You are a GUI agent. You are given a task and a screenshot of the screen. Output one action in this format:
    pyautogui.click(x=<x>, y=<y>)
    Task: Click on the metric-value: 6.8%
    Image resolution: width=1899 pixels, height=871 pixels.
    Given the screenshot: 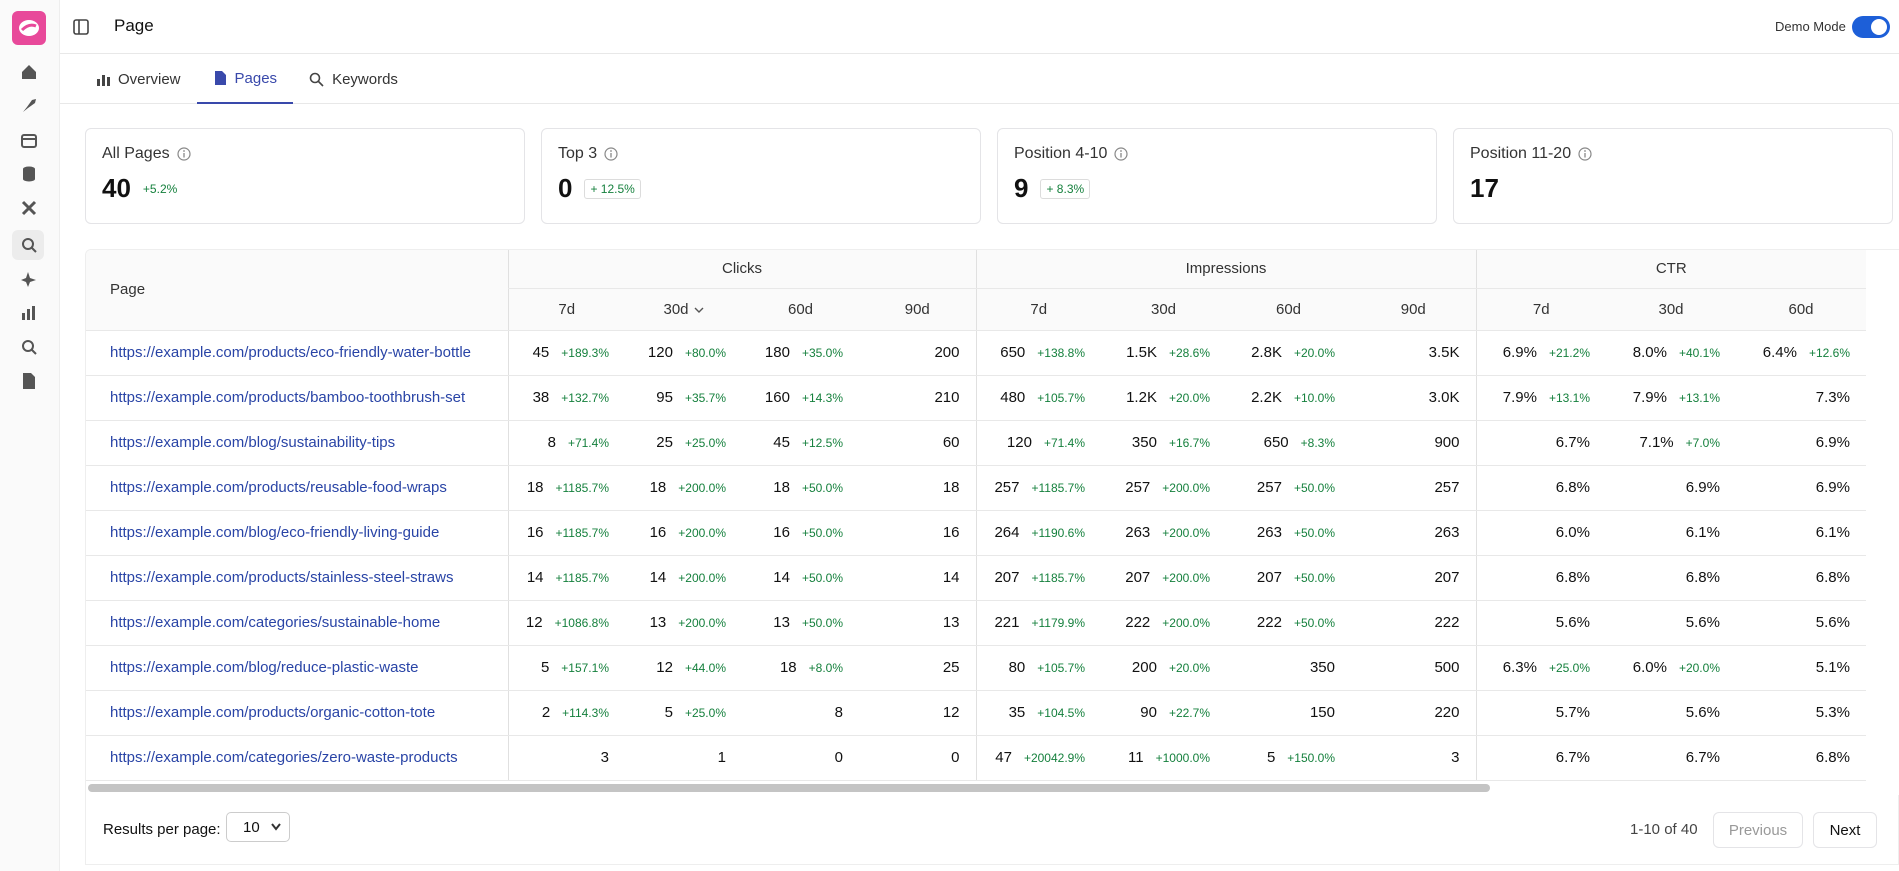 What is the action you would take?
    pyautogui.click(x=1702, y=577)
    